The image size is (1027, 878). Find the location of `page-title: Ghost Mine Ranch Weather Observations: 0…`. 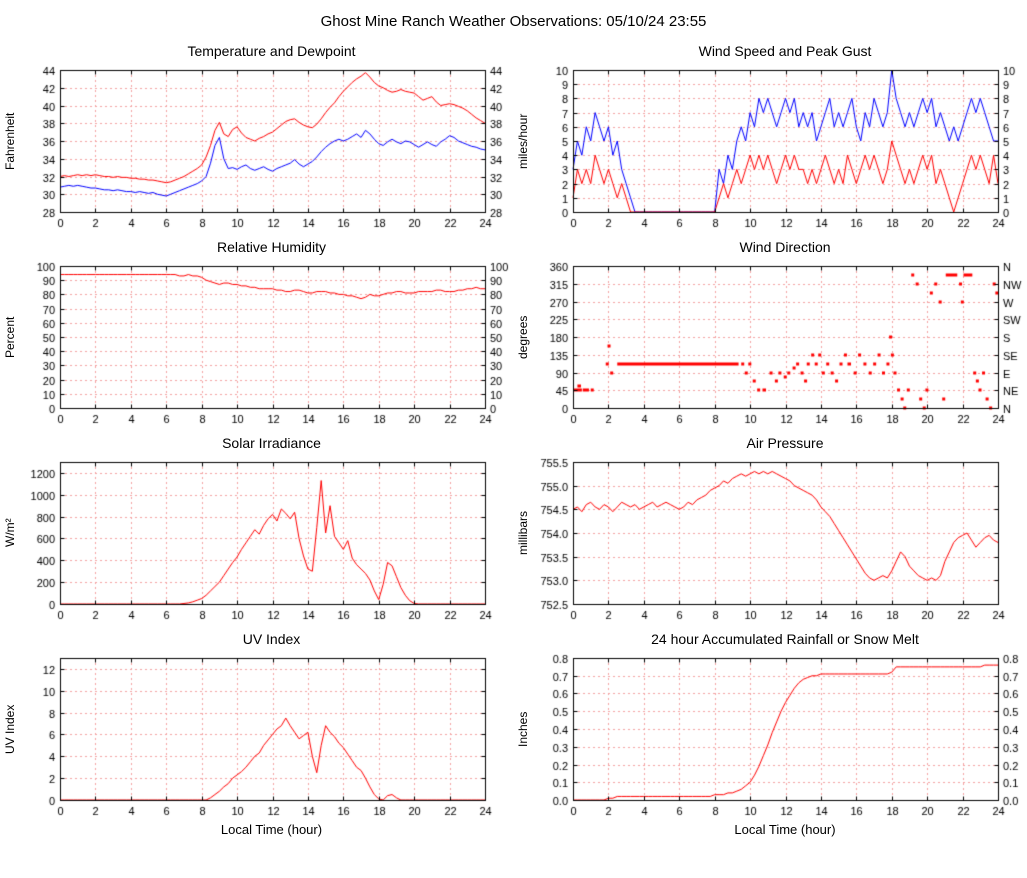

page-title: Ghost Mine Ranch Weather Observations: 0… is located at coordinates (513, 21).